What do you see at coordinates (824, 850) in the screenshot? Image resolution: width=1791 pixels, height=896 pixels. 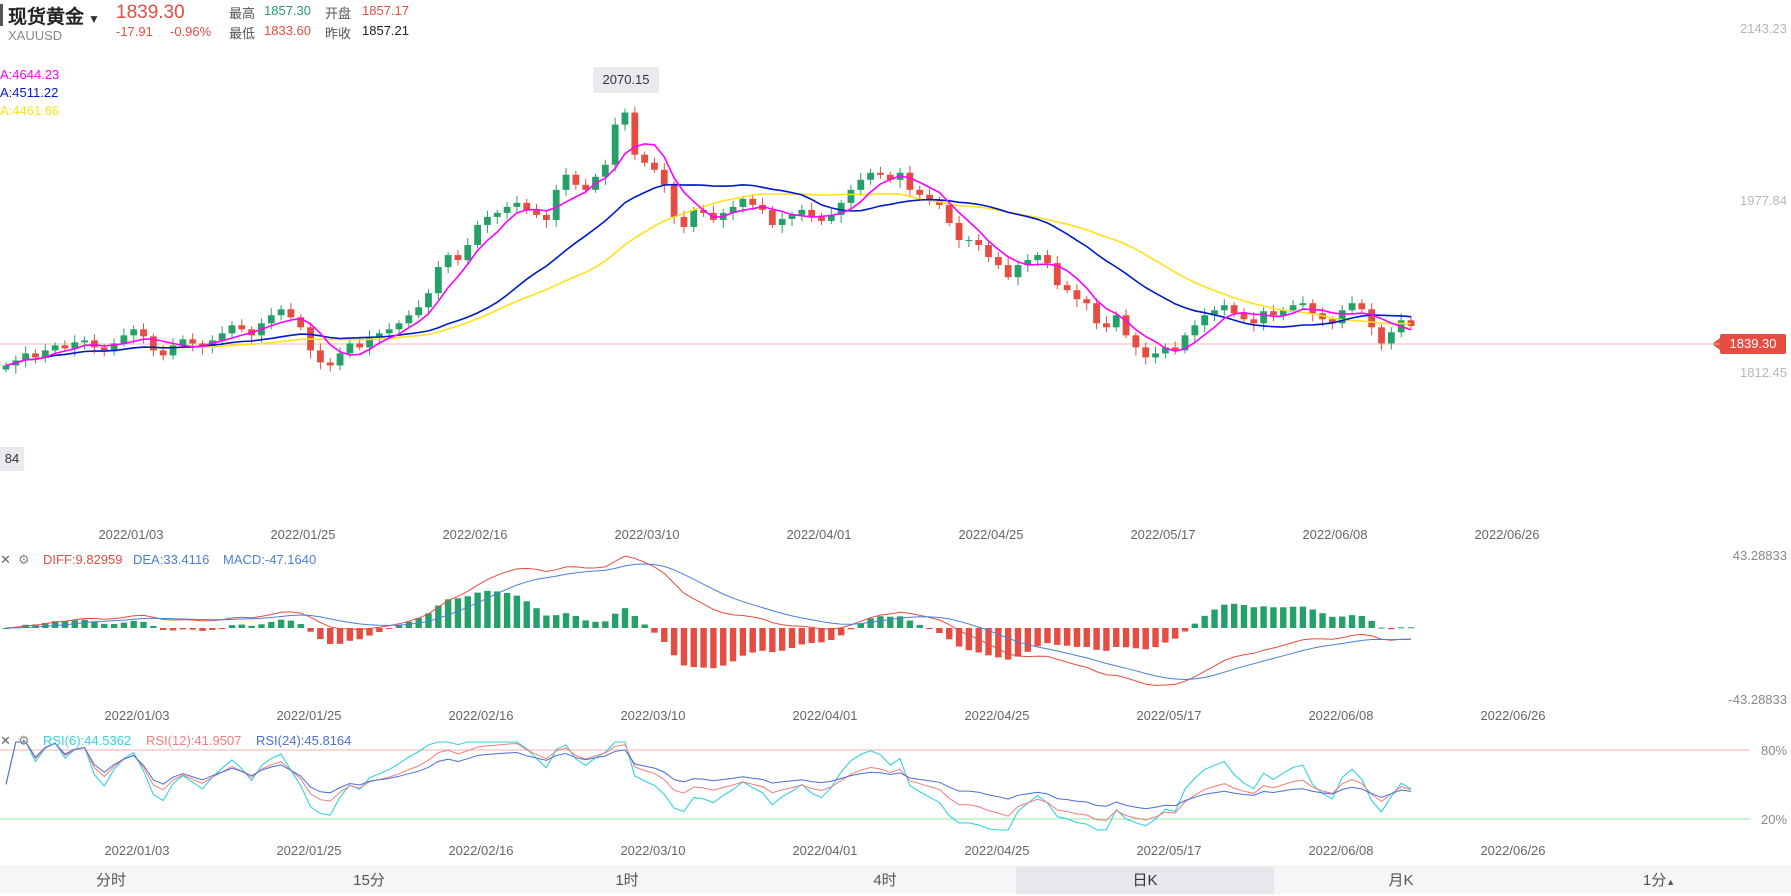 I see `x-tick-label: 2022/04/01` at bounding box center [824, 850].